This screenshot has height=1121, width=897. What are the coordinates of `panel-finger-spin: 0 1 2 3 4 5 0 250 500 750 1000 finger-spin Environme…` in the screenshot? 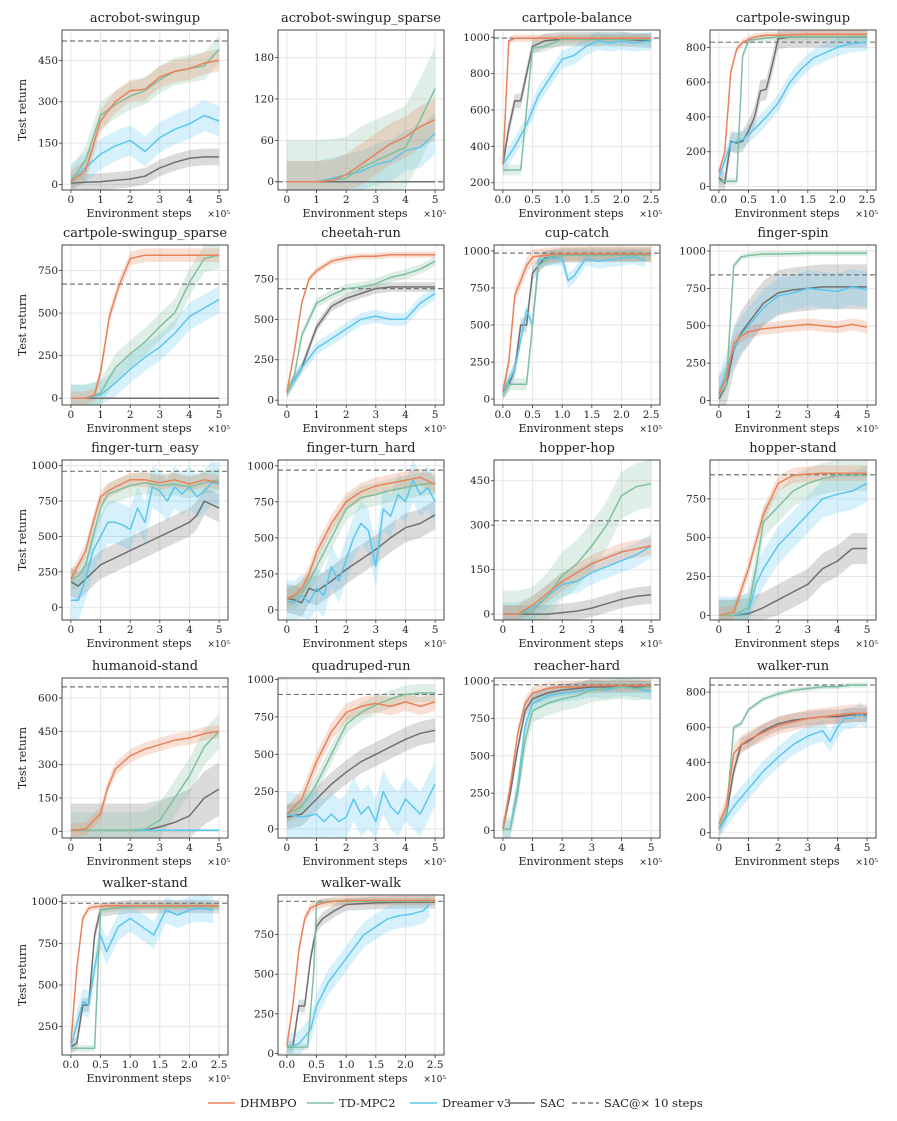 It's located at (778, 330).